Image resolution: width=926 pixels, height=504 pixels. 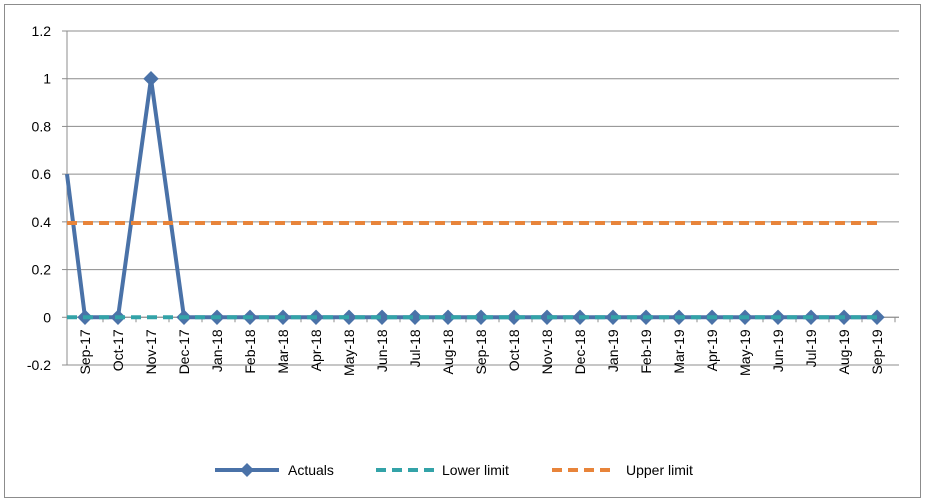 What do you see at coordinates (547, 351) in the screenshot?
I see `x-tick-label: Nov-18` at bounding box center [547, 351].